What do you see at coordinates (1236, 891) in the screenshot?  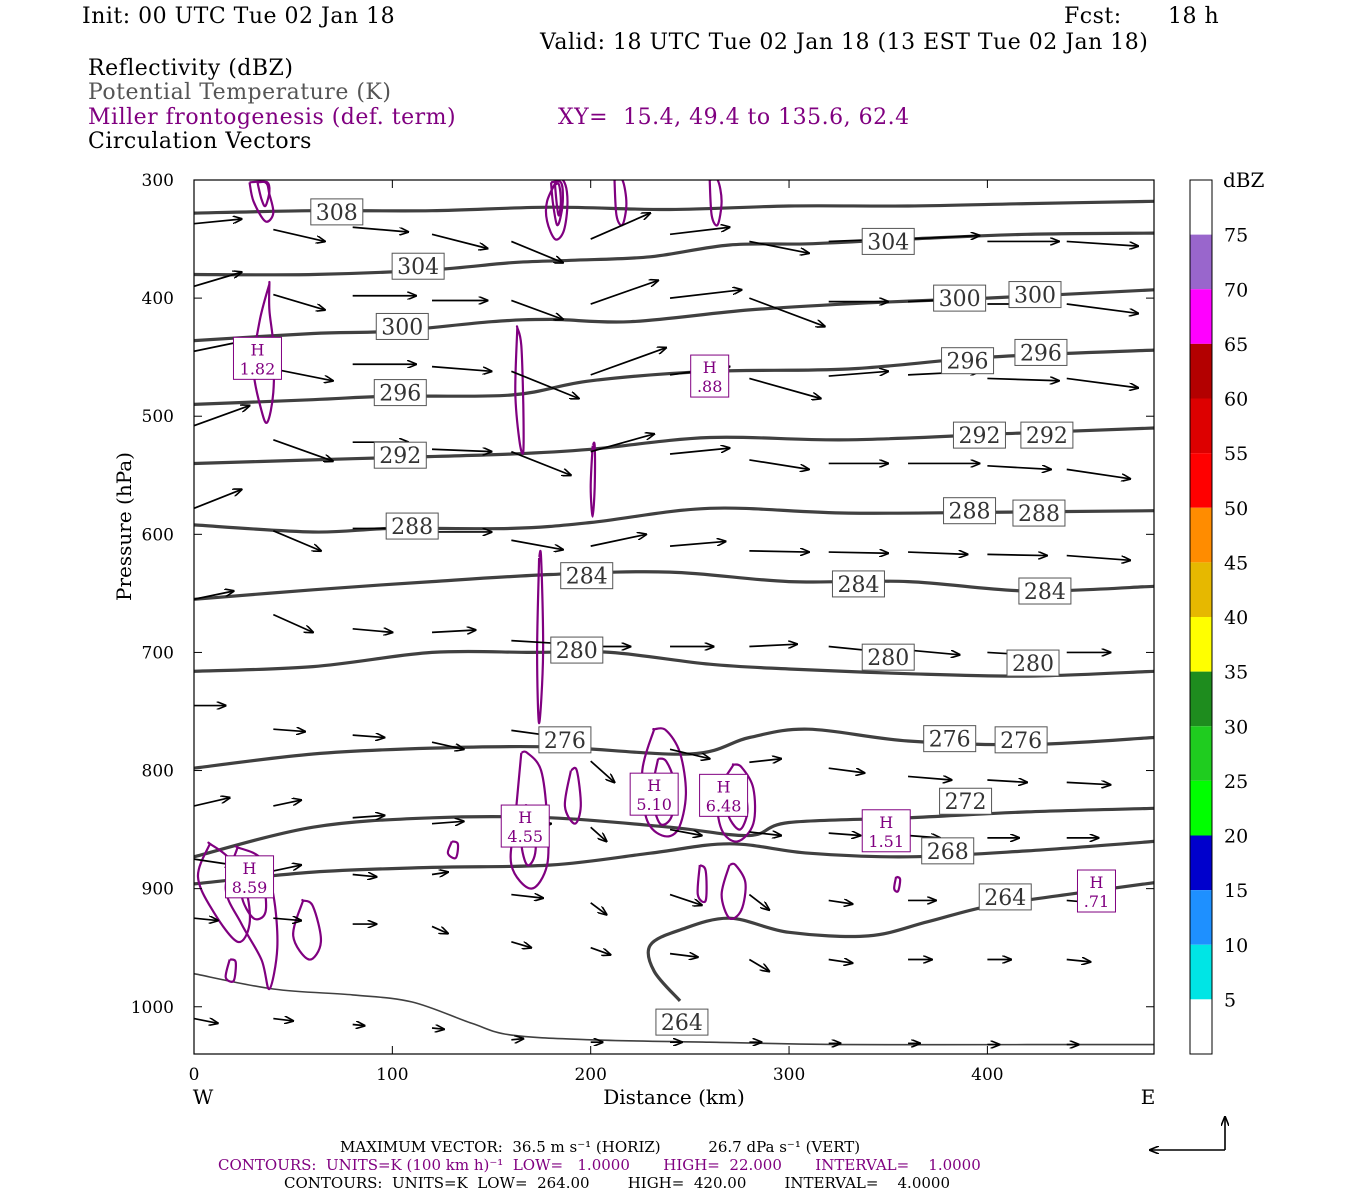 I see `colorbar-tick-label: 15` at bounding box center [1236, 891].